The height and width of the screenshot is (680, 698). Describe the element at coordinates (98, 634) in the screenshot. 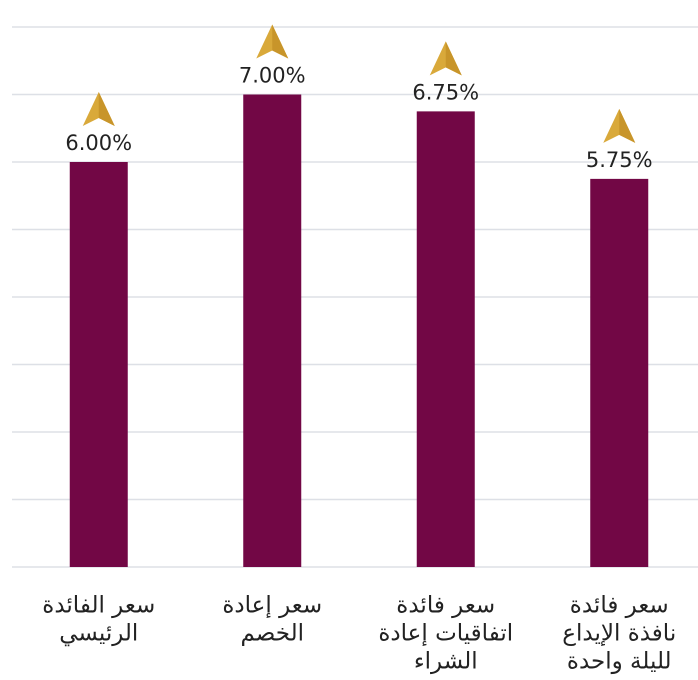

I see `x-tick-label: الرئيسي` at that location.